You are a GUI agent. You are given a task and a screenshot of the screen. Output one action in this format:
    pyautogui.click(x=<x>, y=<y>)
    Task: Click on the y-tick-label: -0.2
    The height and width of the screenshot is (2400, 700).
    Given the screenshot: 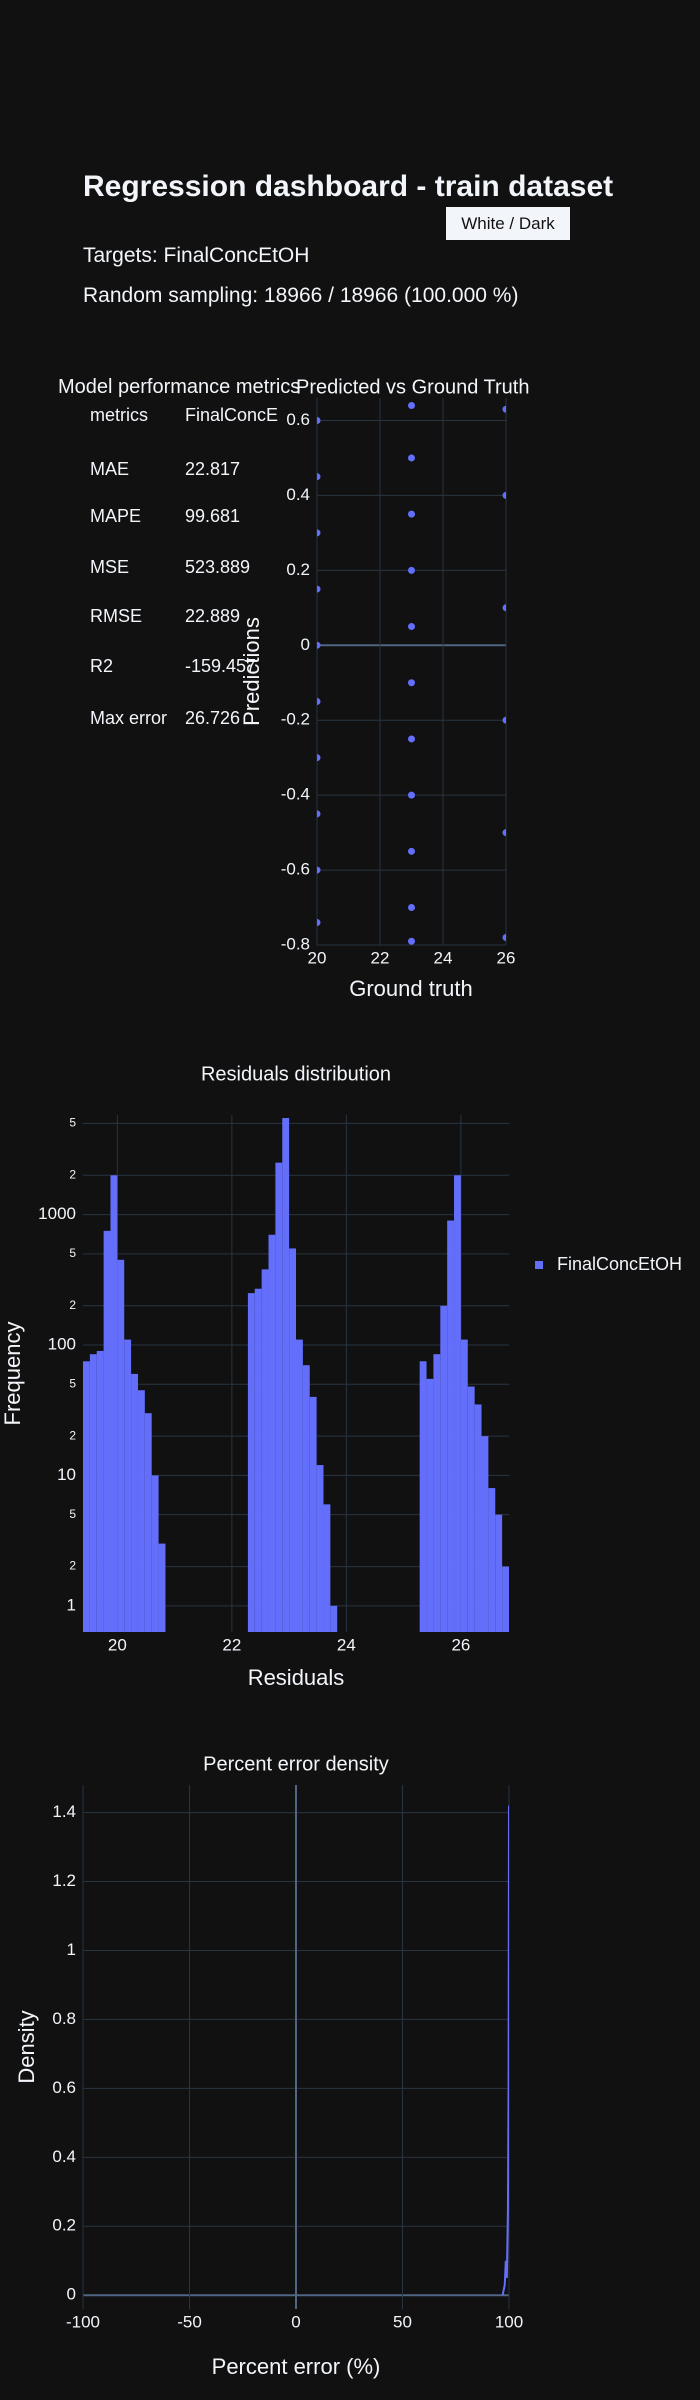 What is the action you would take?
    pyautogui.click(x=295, y=719)
    